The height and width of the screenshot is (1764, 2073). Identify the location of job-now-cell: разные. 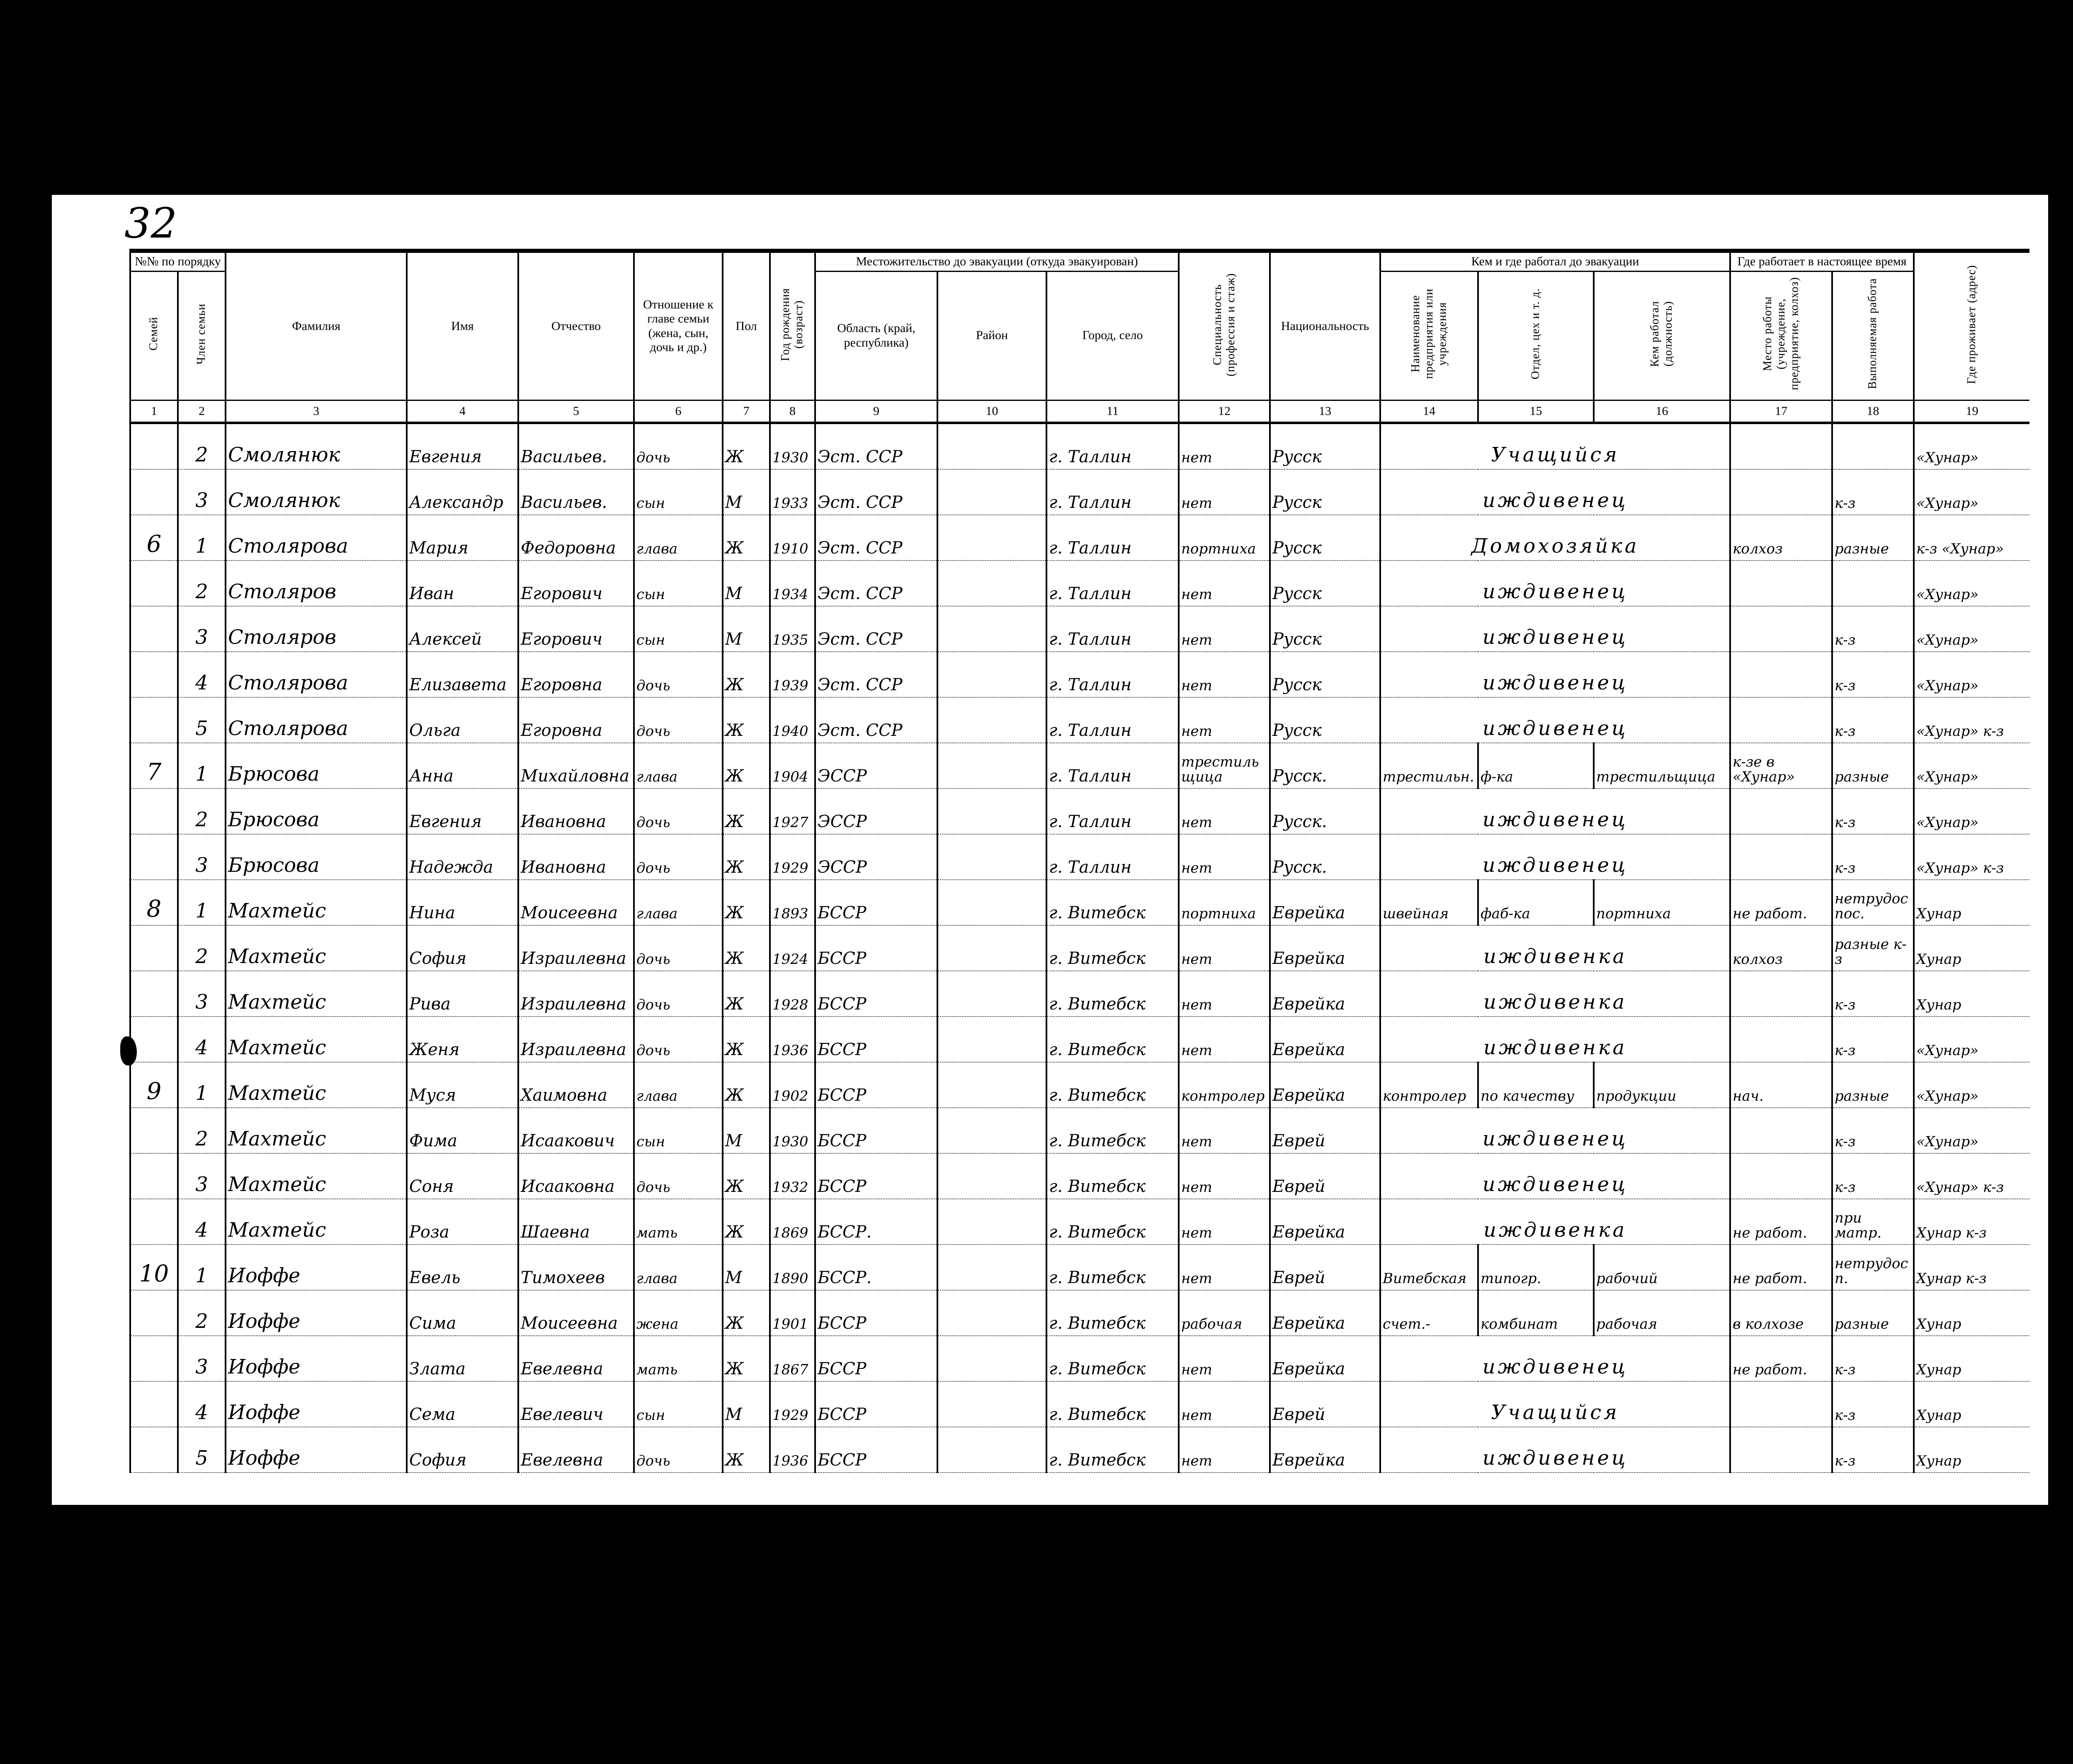
(1873, 537).